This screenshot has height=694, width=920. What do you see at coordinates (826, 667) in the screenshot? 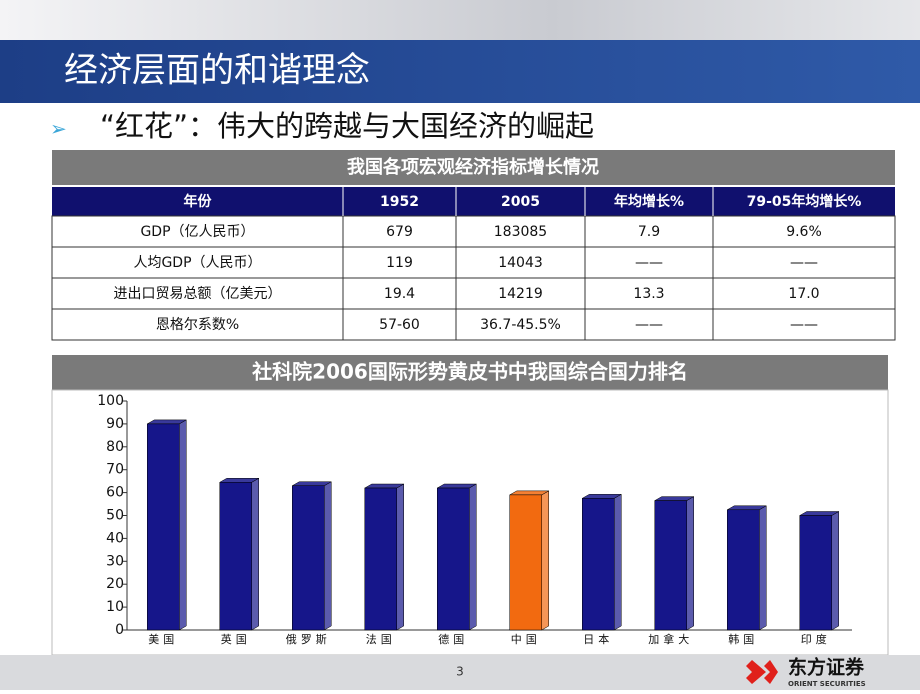
I see `logo-name: 东方证券` at bounding box center [826, 667].